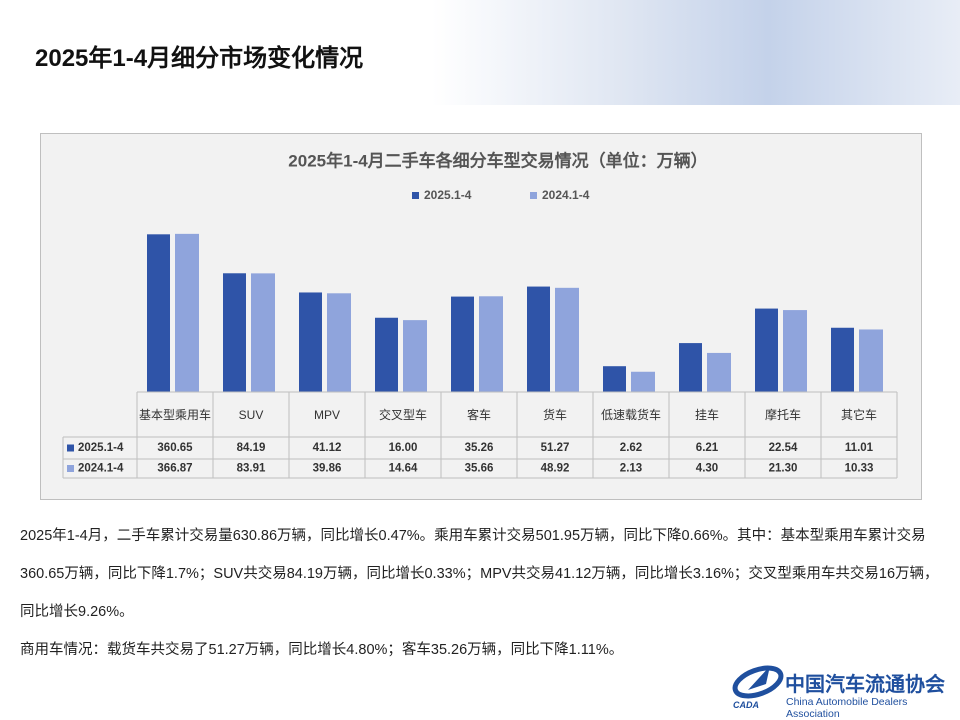 Image resolution: width=960 pixels, height=720 pixels. Describe the element at coordinates (199, 58) in the screenshot. I see `slide-title: 2025年1-4月细分市场变化情况` at that location.